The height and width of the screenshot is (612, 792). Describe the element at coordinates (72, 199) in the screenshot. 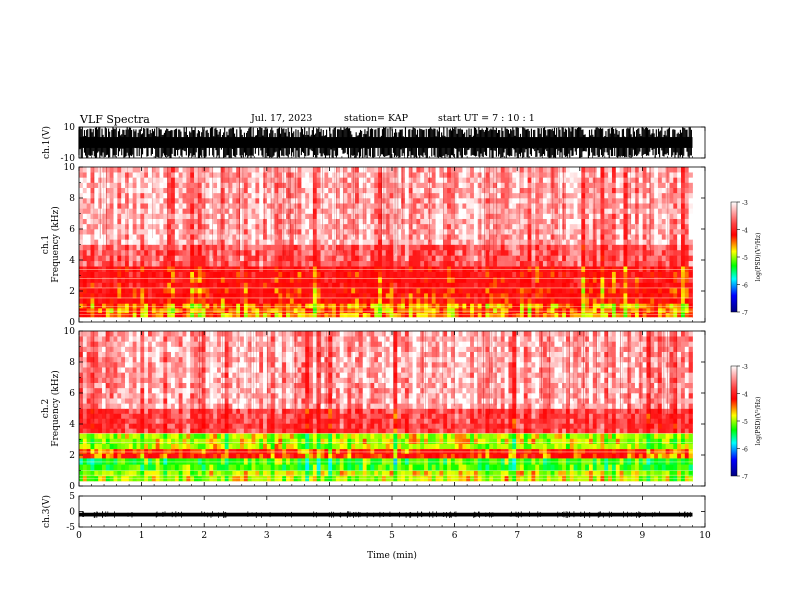

I see `ch1-spectrogram-y-tick-label: 8` at that location.